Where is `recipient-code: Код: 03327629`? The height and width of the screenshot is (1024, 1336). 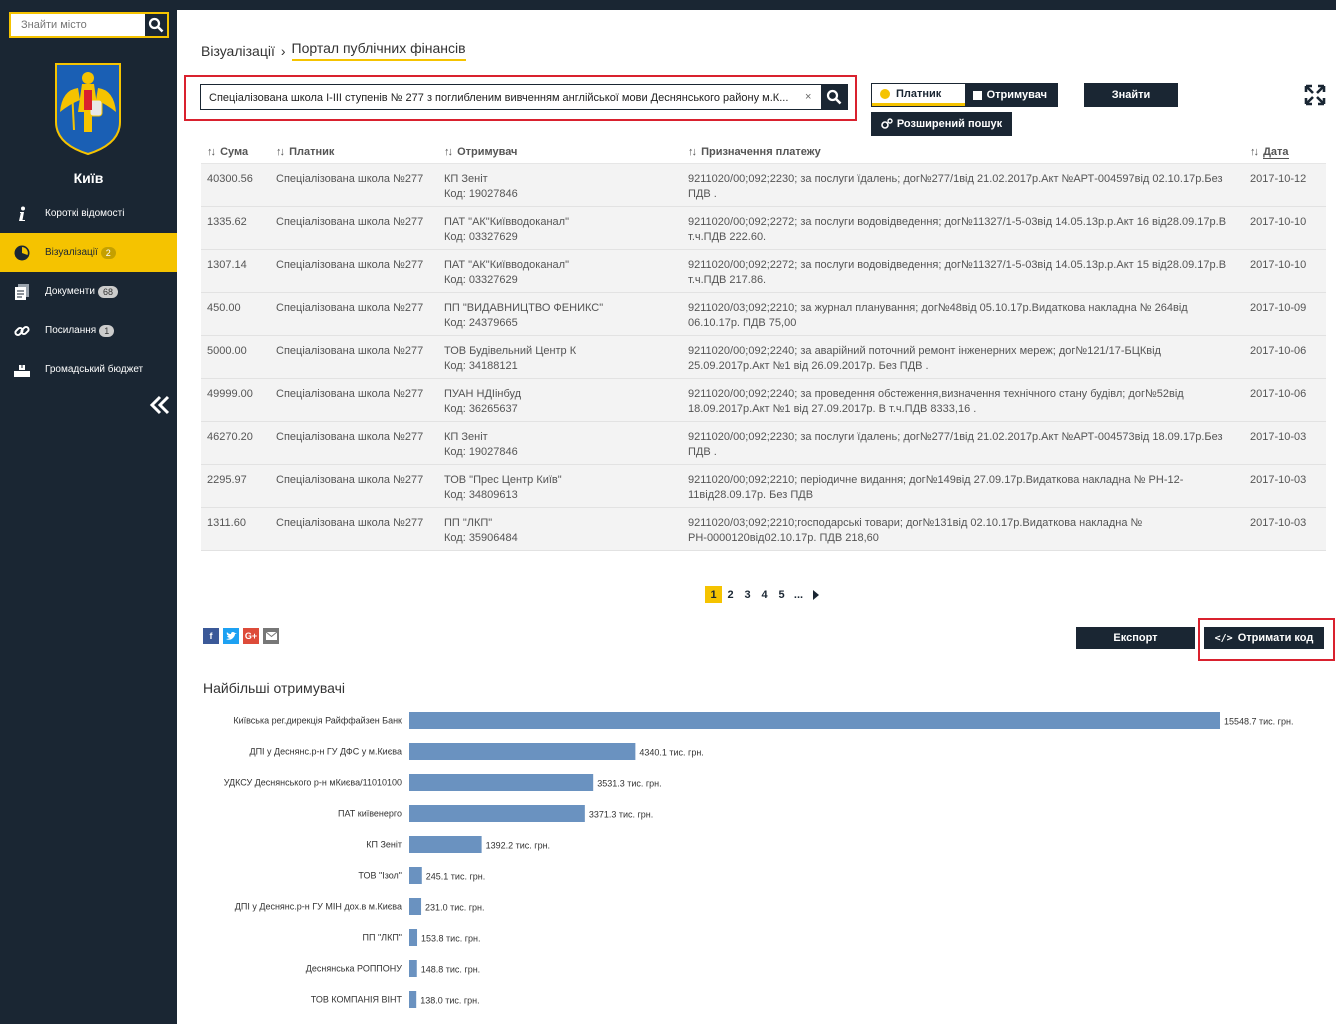 recipient-code: Код: 03327629 is located at coordinates (481, 237).